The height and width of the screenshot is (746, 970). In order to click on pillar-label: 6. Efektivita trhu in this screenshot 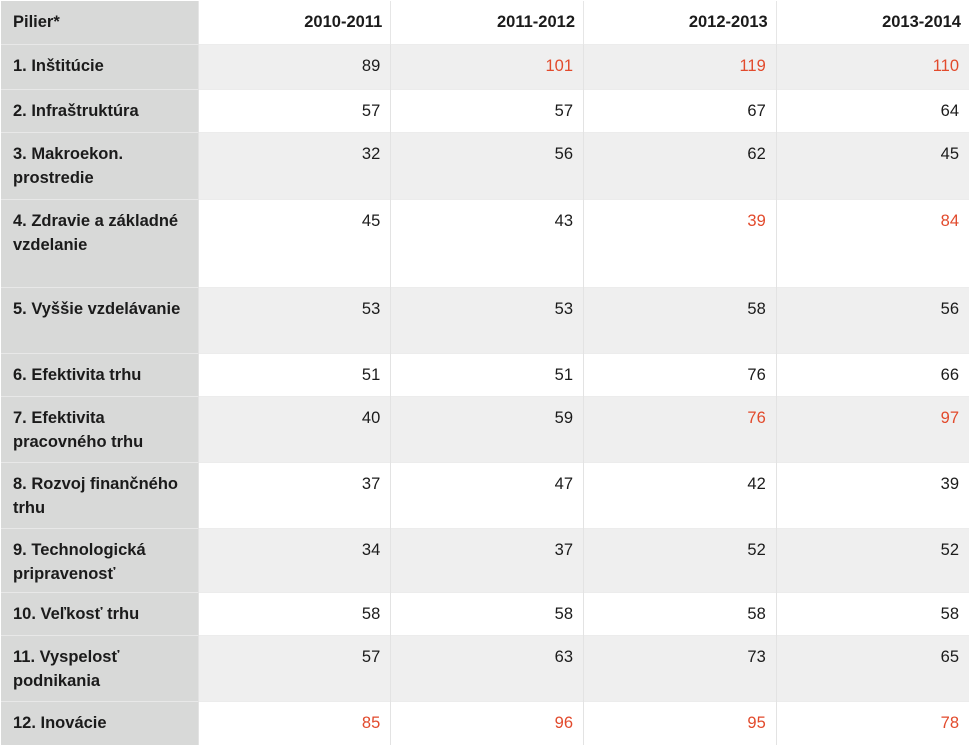, I will do `click(99, 374)`.